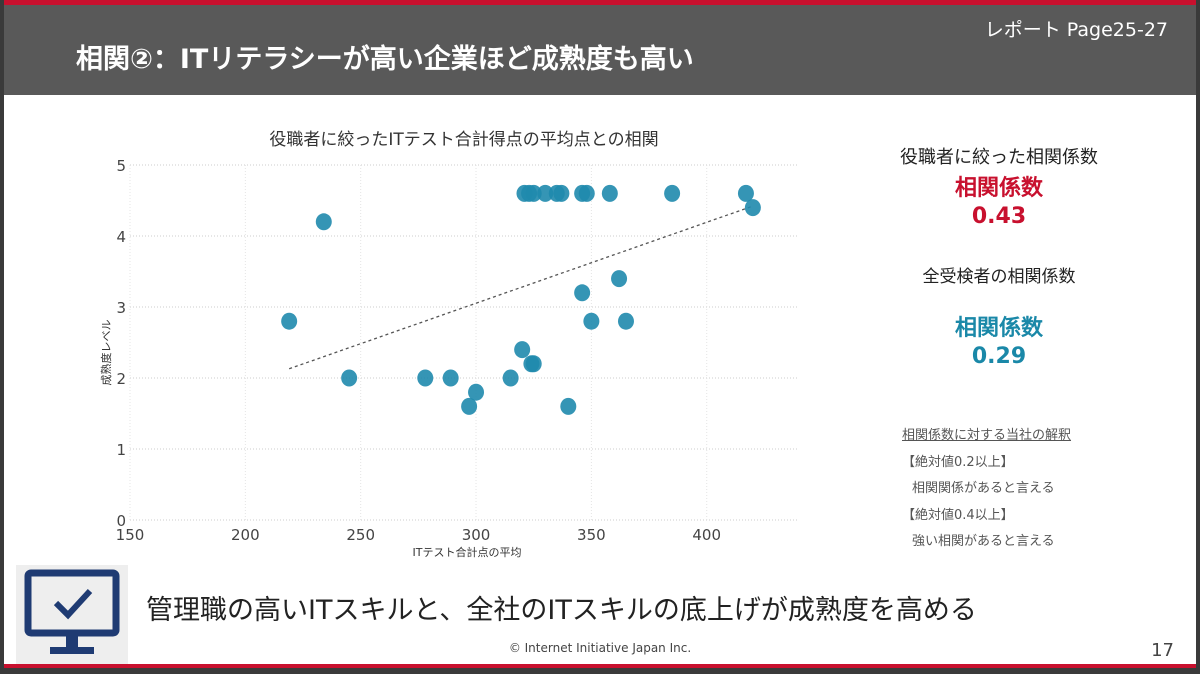  I want to click on conclusion-banner: 管理職の高いITスキルと、全社のITスキルの底上げが成熟度を高める, so click(561, 610).